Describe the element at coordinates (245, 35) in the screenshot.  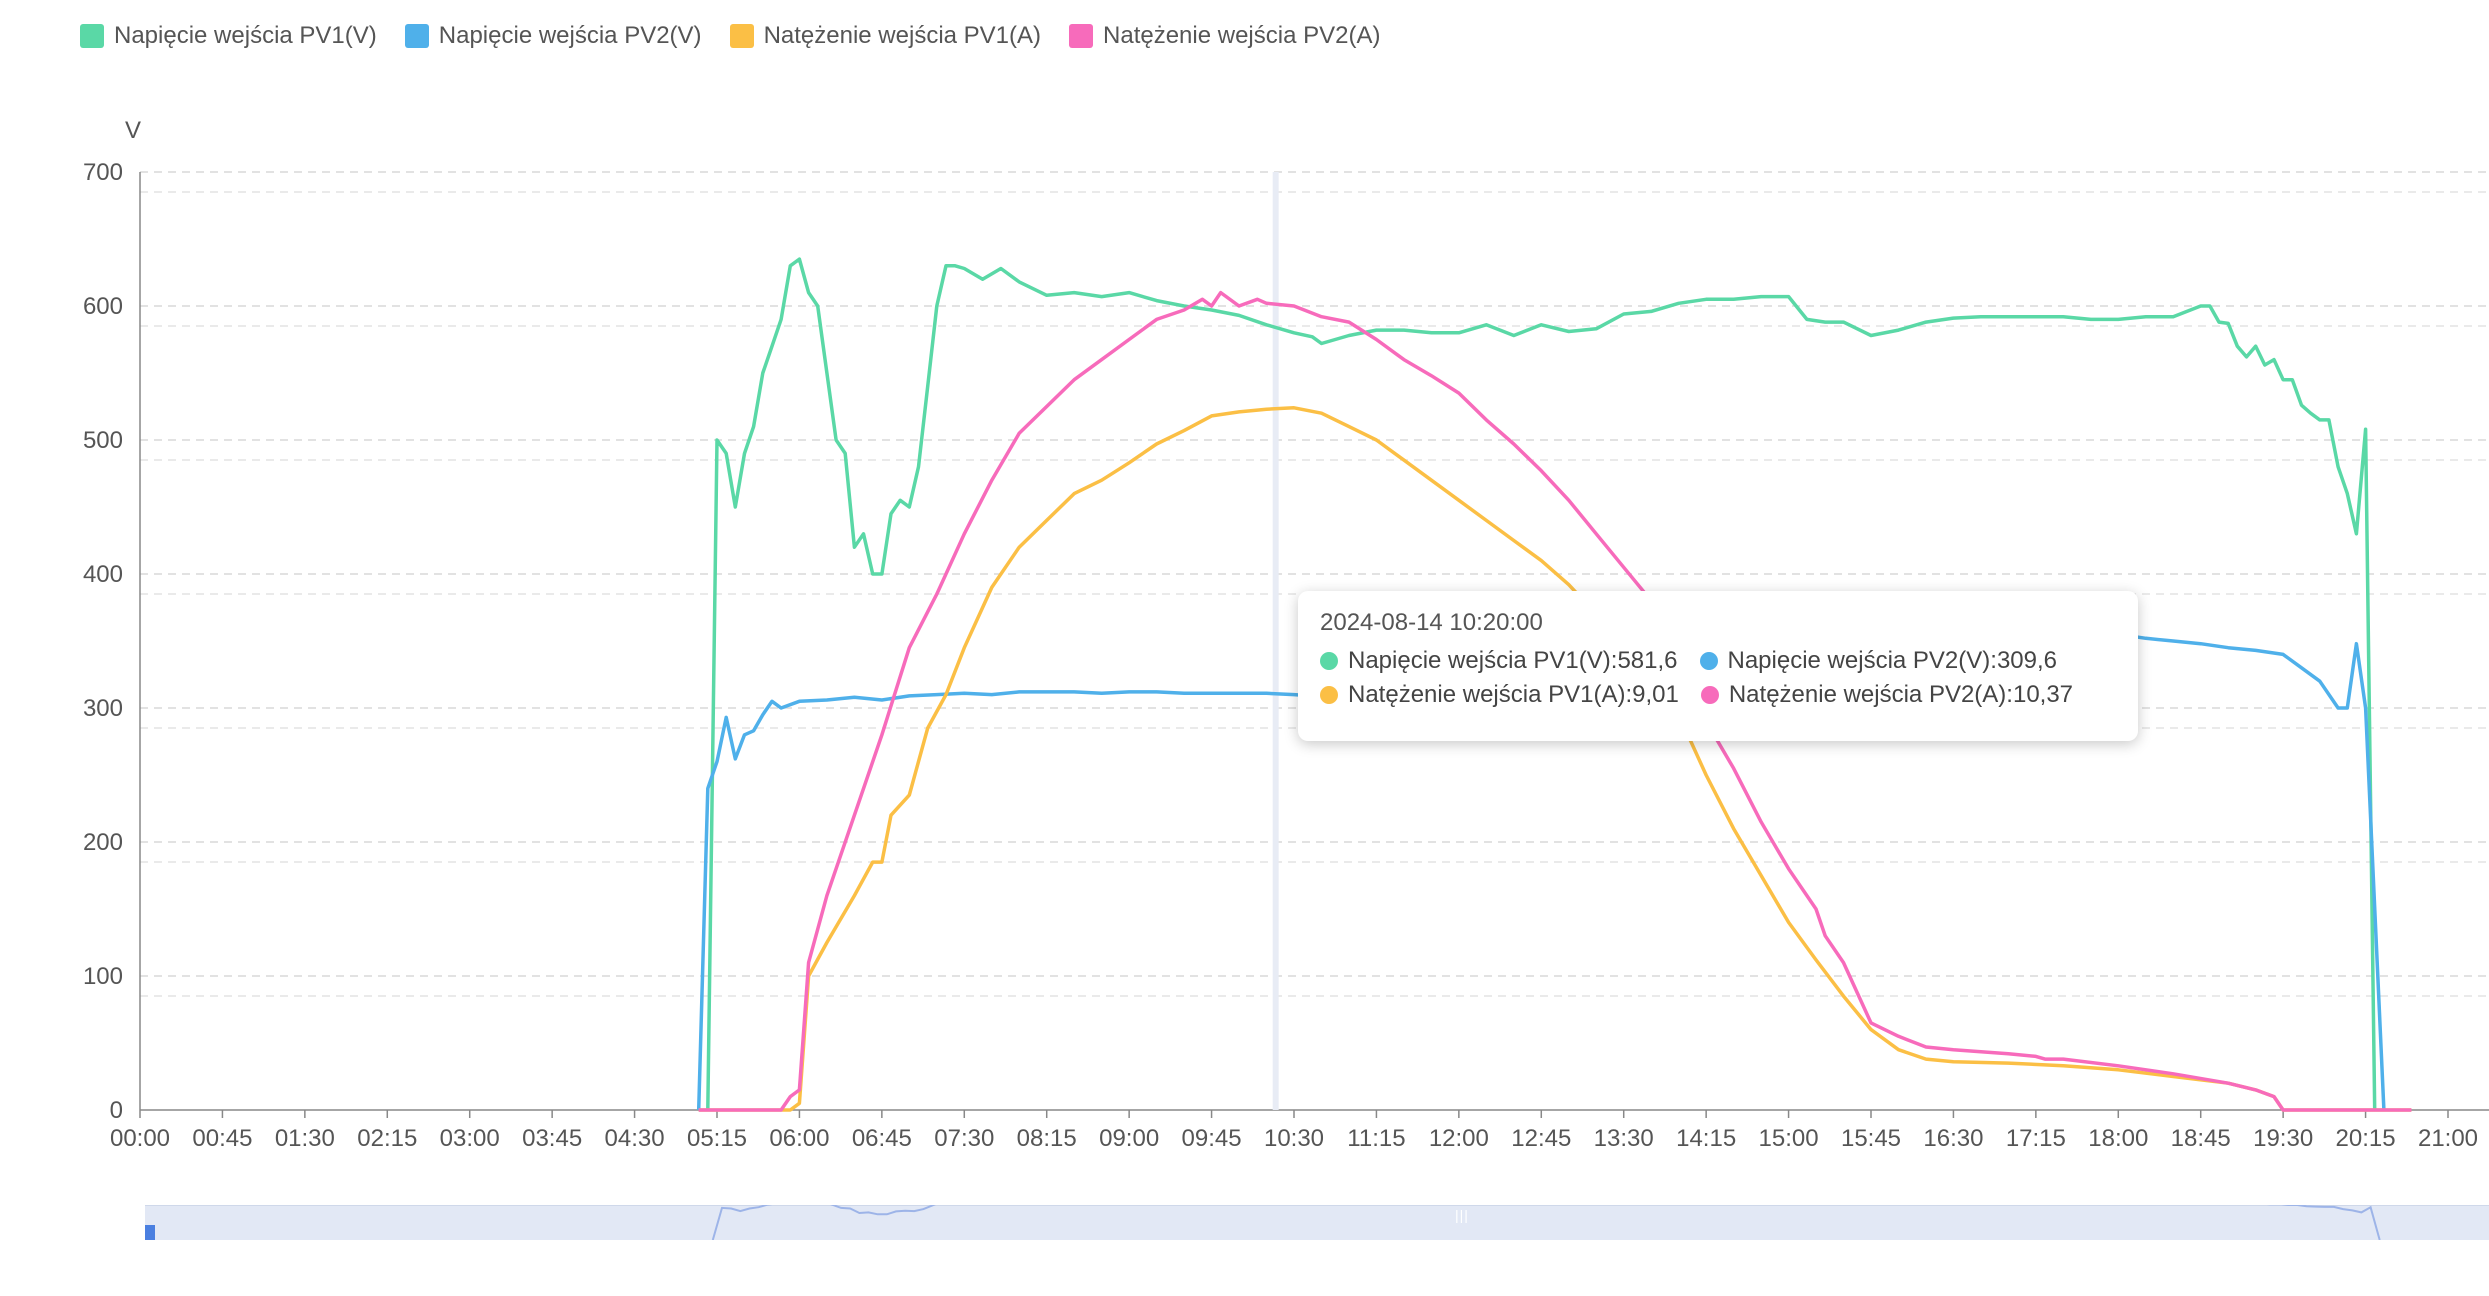
I see `legend-label: Napięcie wejścia PV1(V)` at that location.